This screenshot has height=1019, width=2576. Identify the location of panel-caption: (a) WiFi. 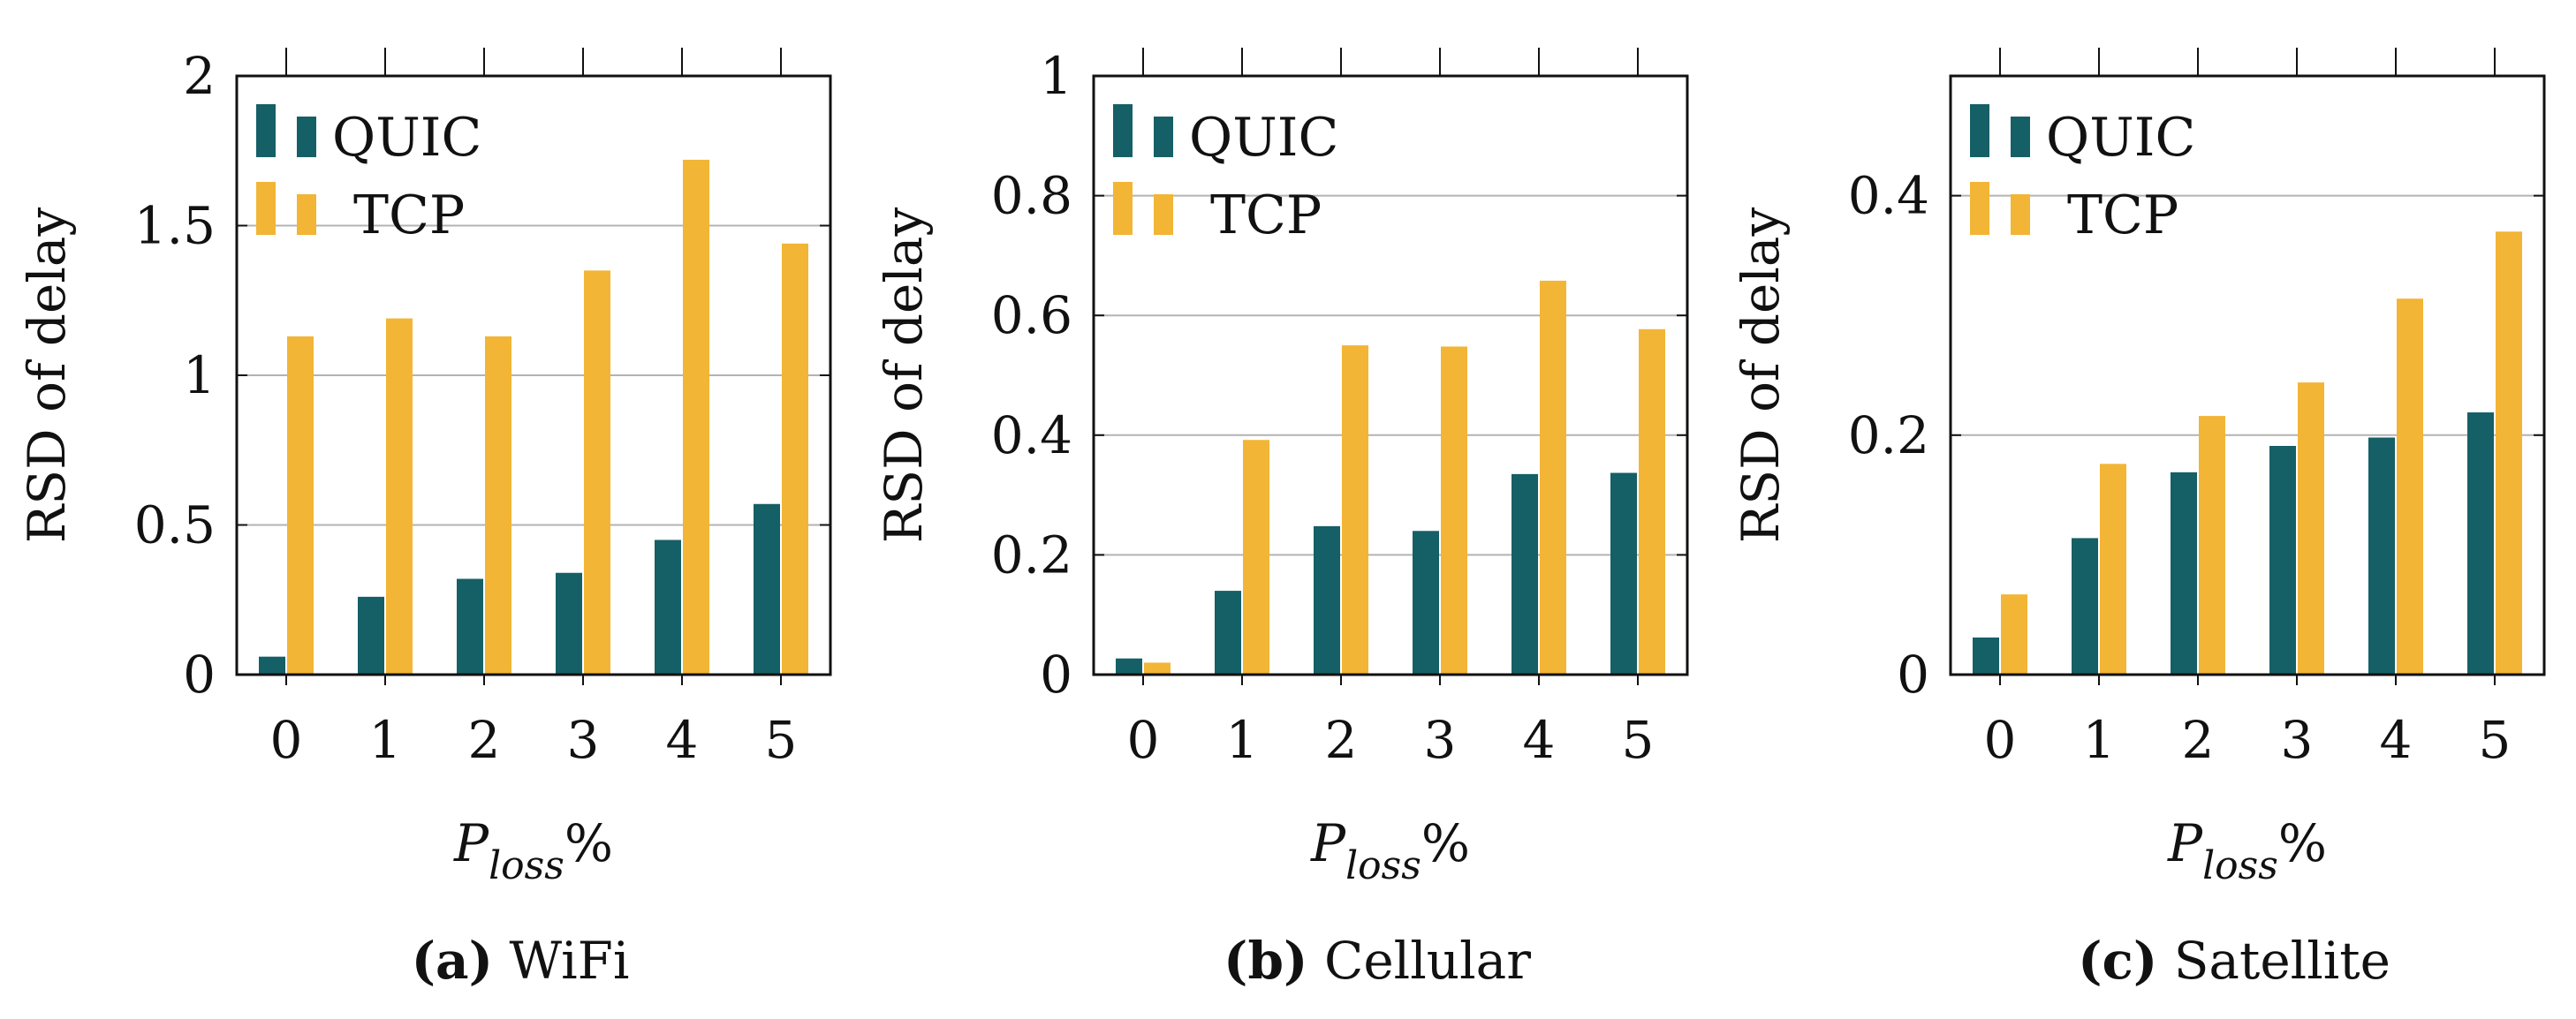
(521, 961).